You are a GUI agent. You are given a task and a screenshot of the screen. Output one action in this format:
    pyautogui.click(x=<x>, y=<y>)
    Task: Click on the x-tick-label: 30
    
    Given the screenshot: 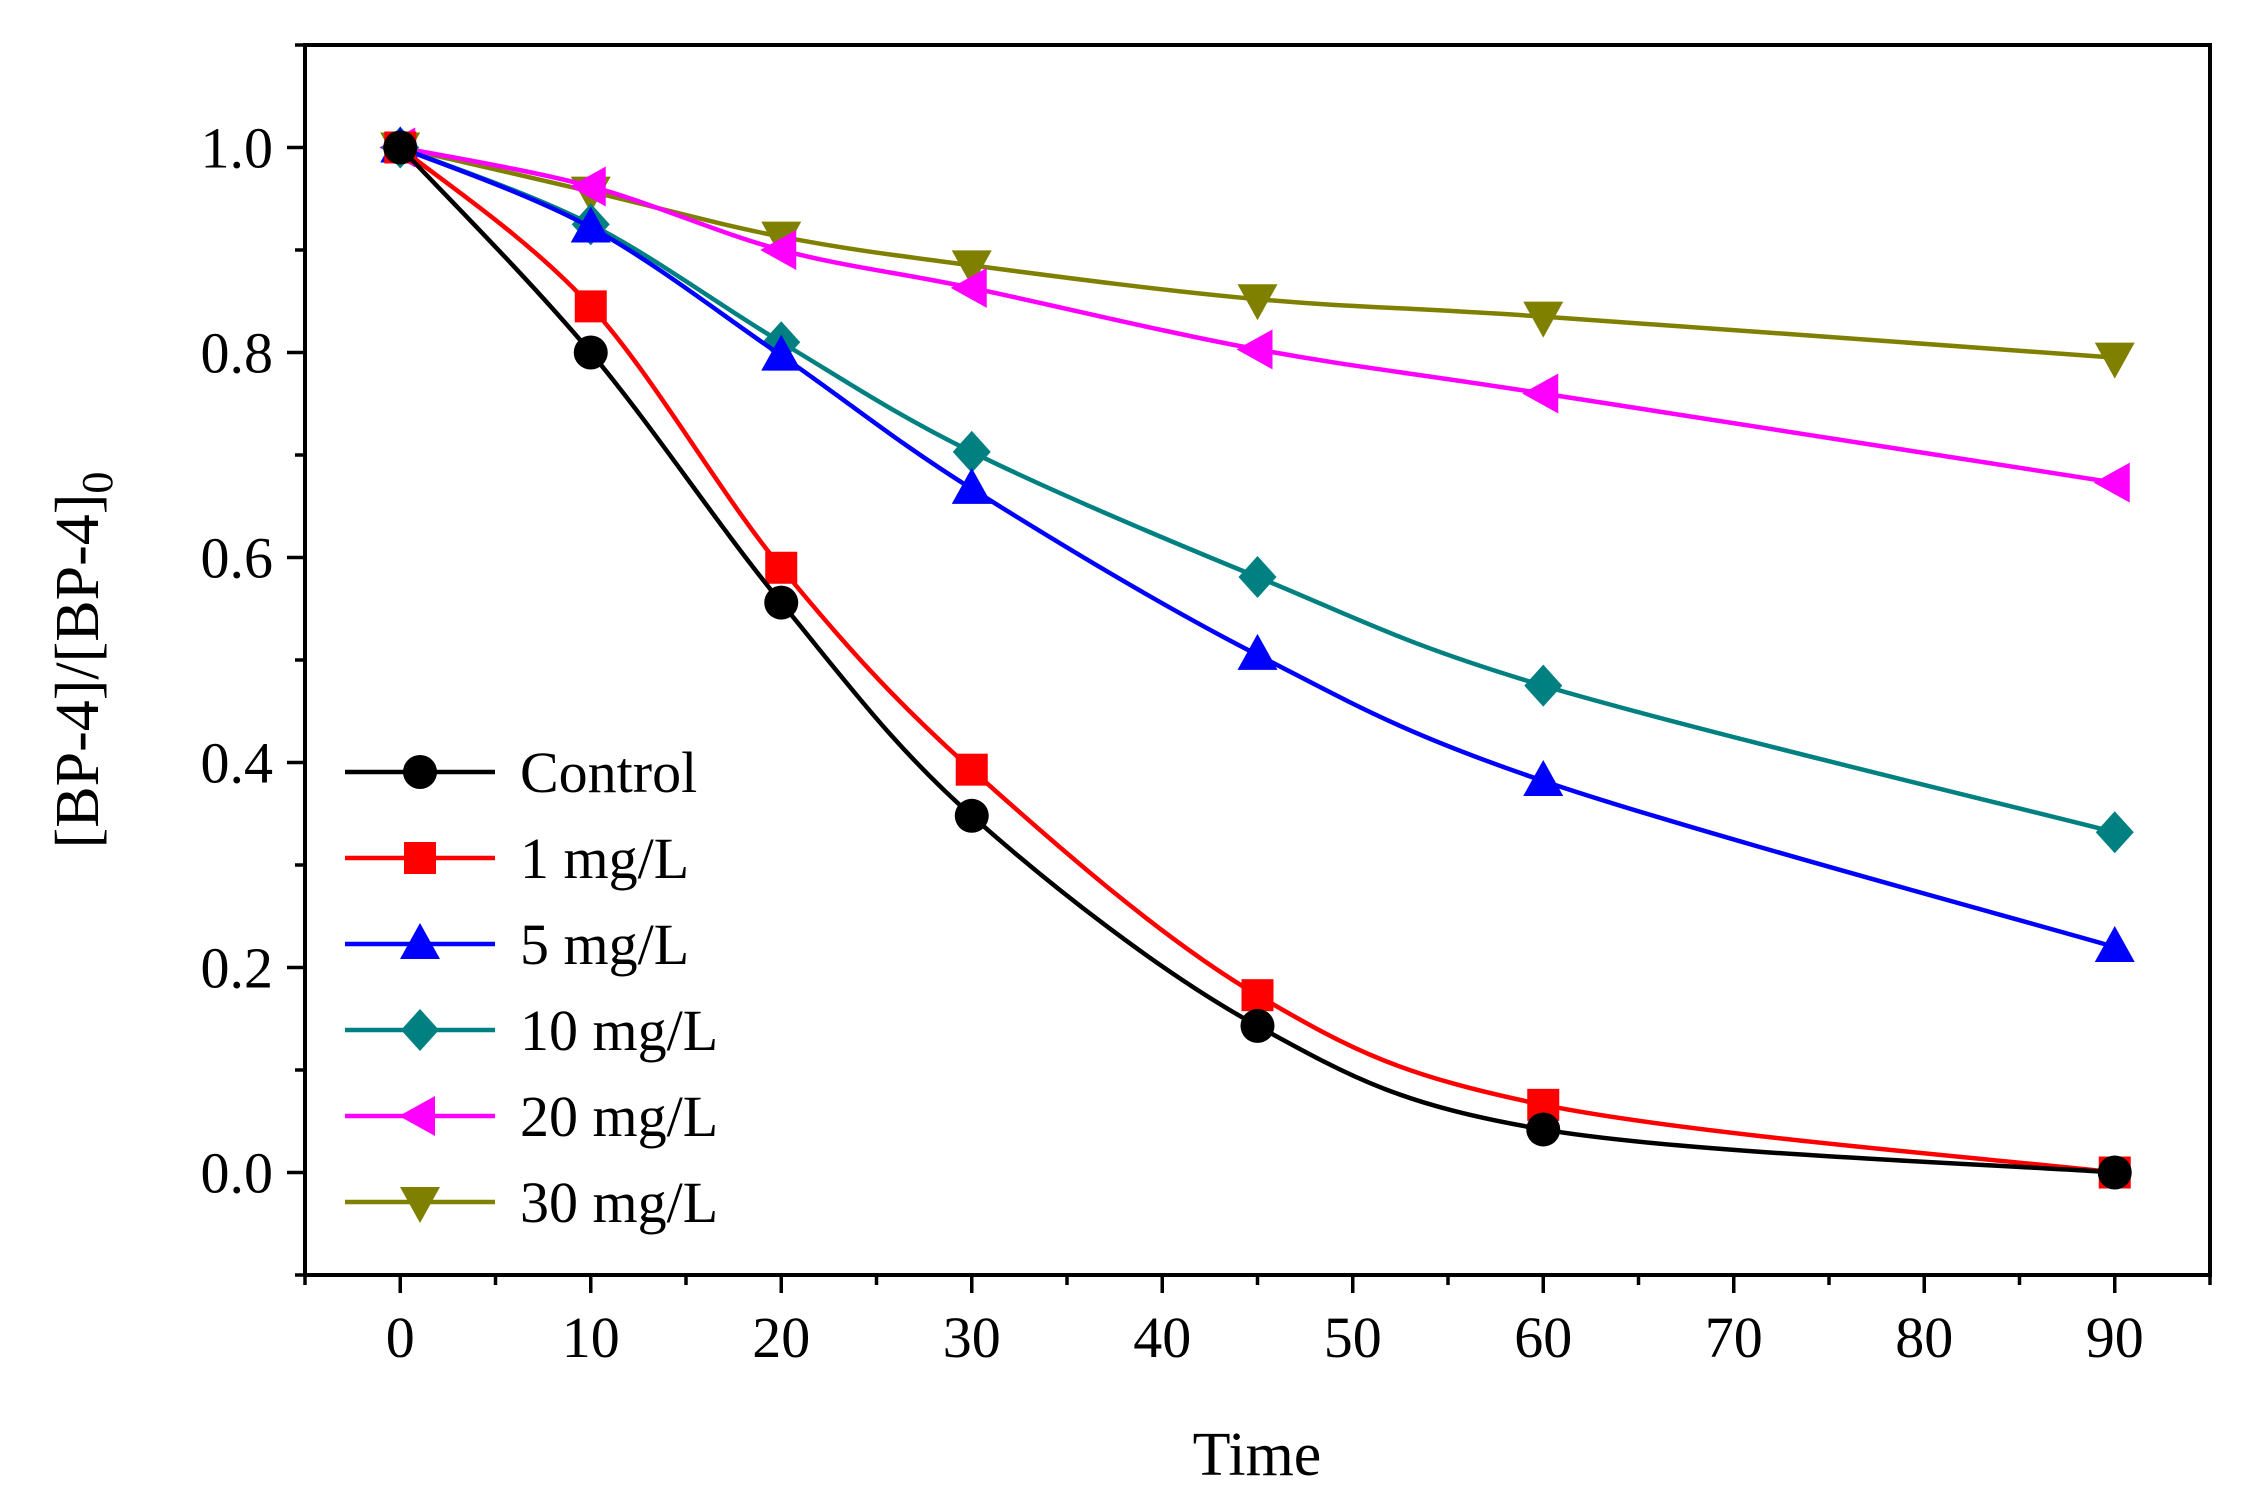 What is the action you would take?
    pyautogui.click(x=972, y=1337)
    